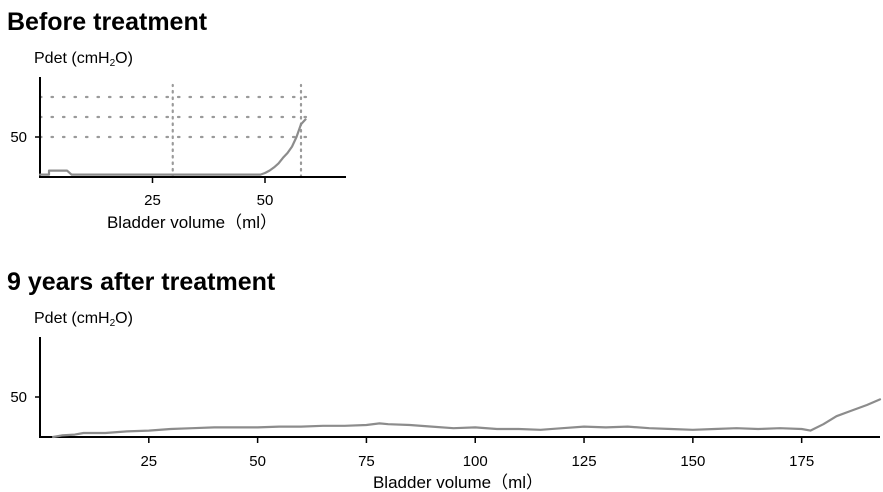 This screenshot has width=883, height=492. What do you see at coordinates (107, 22) in the screenshot?
I see `chart-title-before: Before treatment` at bounding box center [107, 22].